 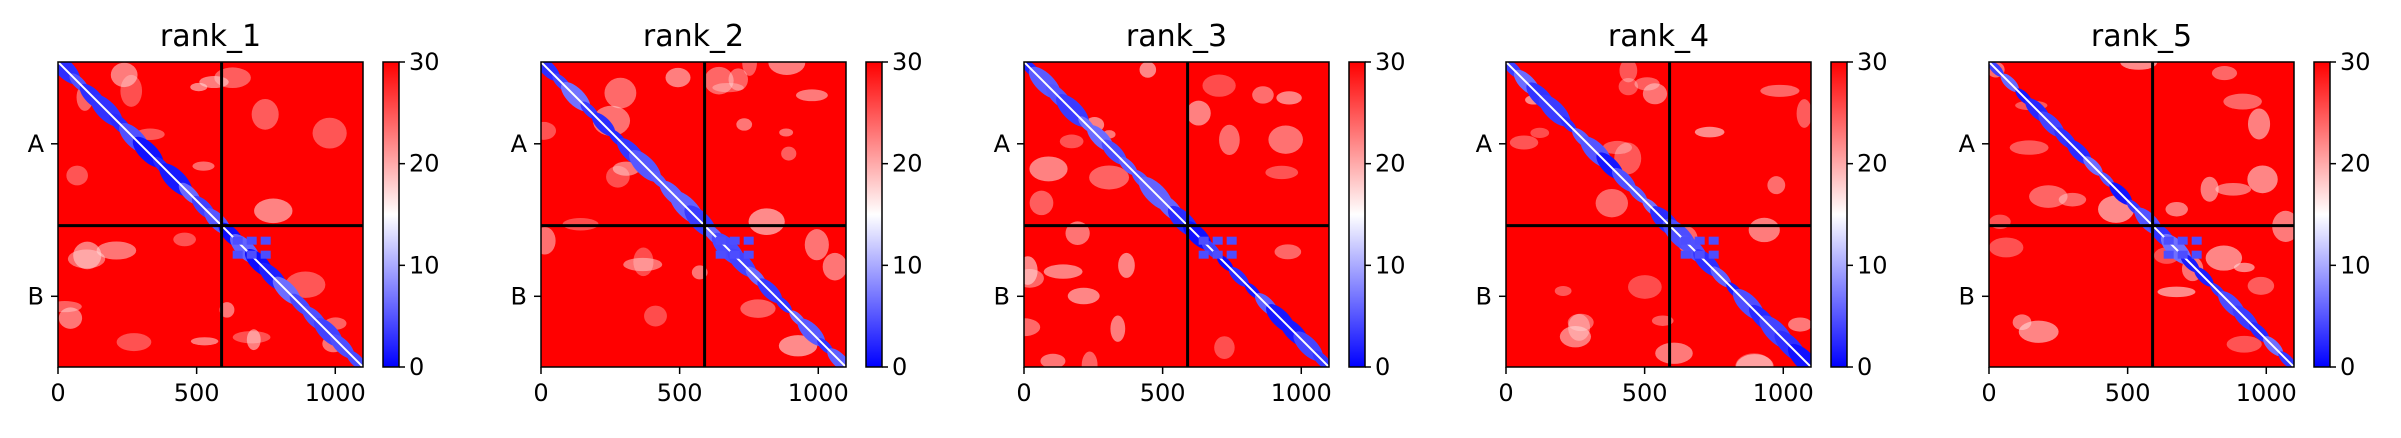 What do you see at coordinates (2355, 265) in the screenshot?
I see `colorbar-tick-label: 10` at bounding box center [2355, 265].